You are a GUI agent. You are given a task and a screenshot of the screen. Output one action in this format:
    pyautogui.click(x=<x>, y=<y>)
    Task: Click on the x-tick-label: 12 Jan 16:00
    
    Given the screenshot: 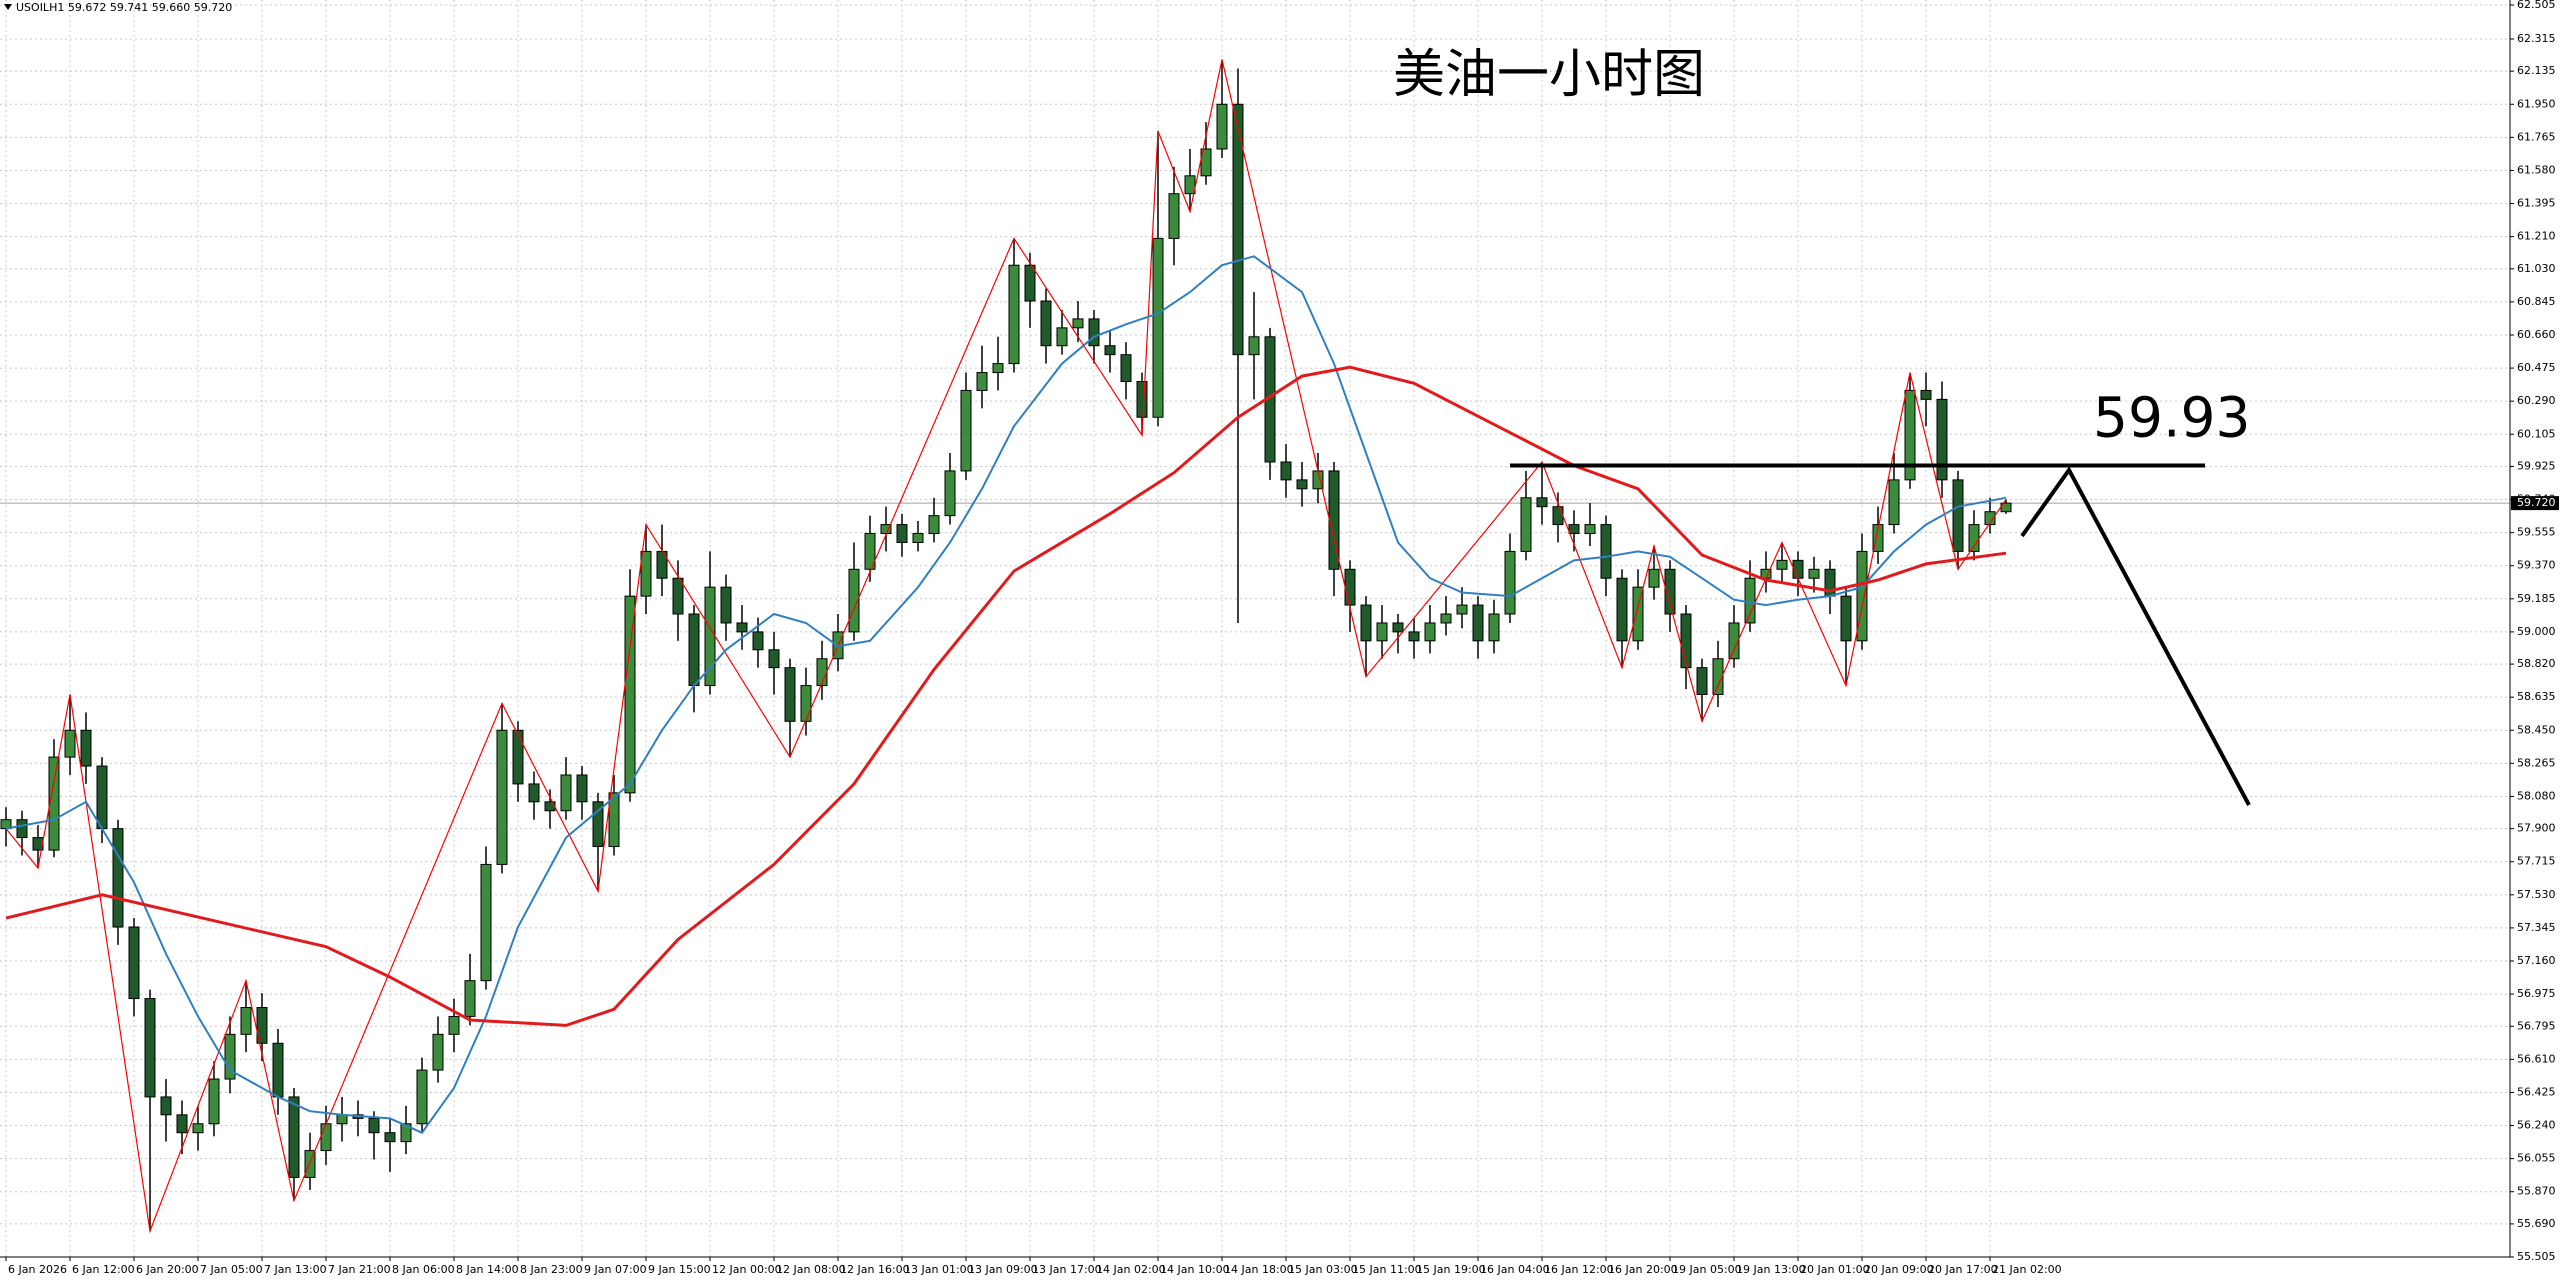 What is the action you would take?
    pyautogui.click(x=875, y=1269)
    